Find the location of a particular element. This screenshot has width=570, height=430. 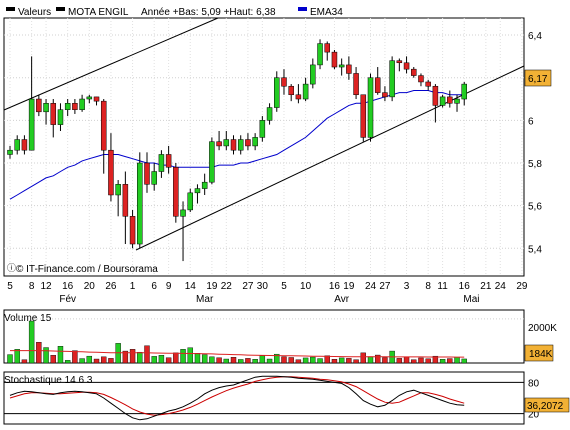

volume-y-tick: 2000K is located at coordinates (542, 328).